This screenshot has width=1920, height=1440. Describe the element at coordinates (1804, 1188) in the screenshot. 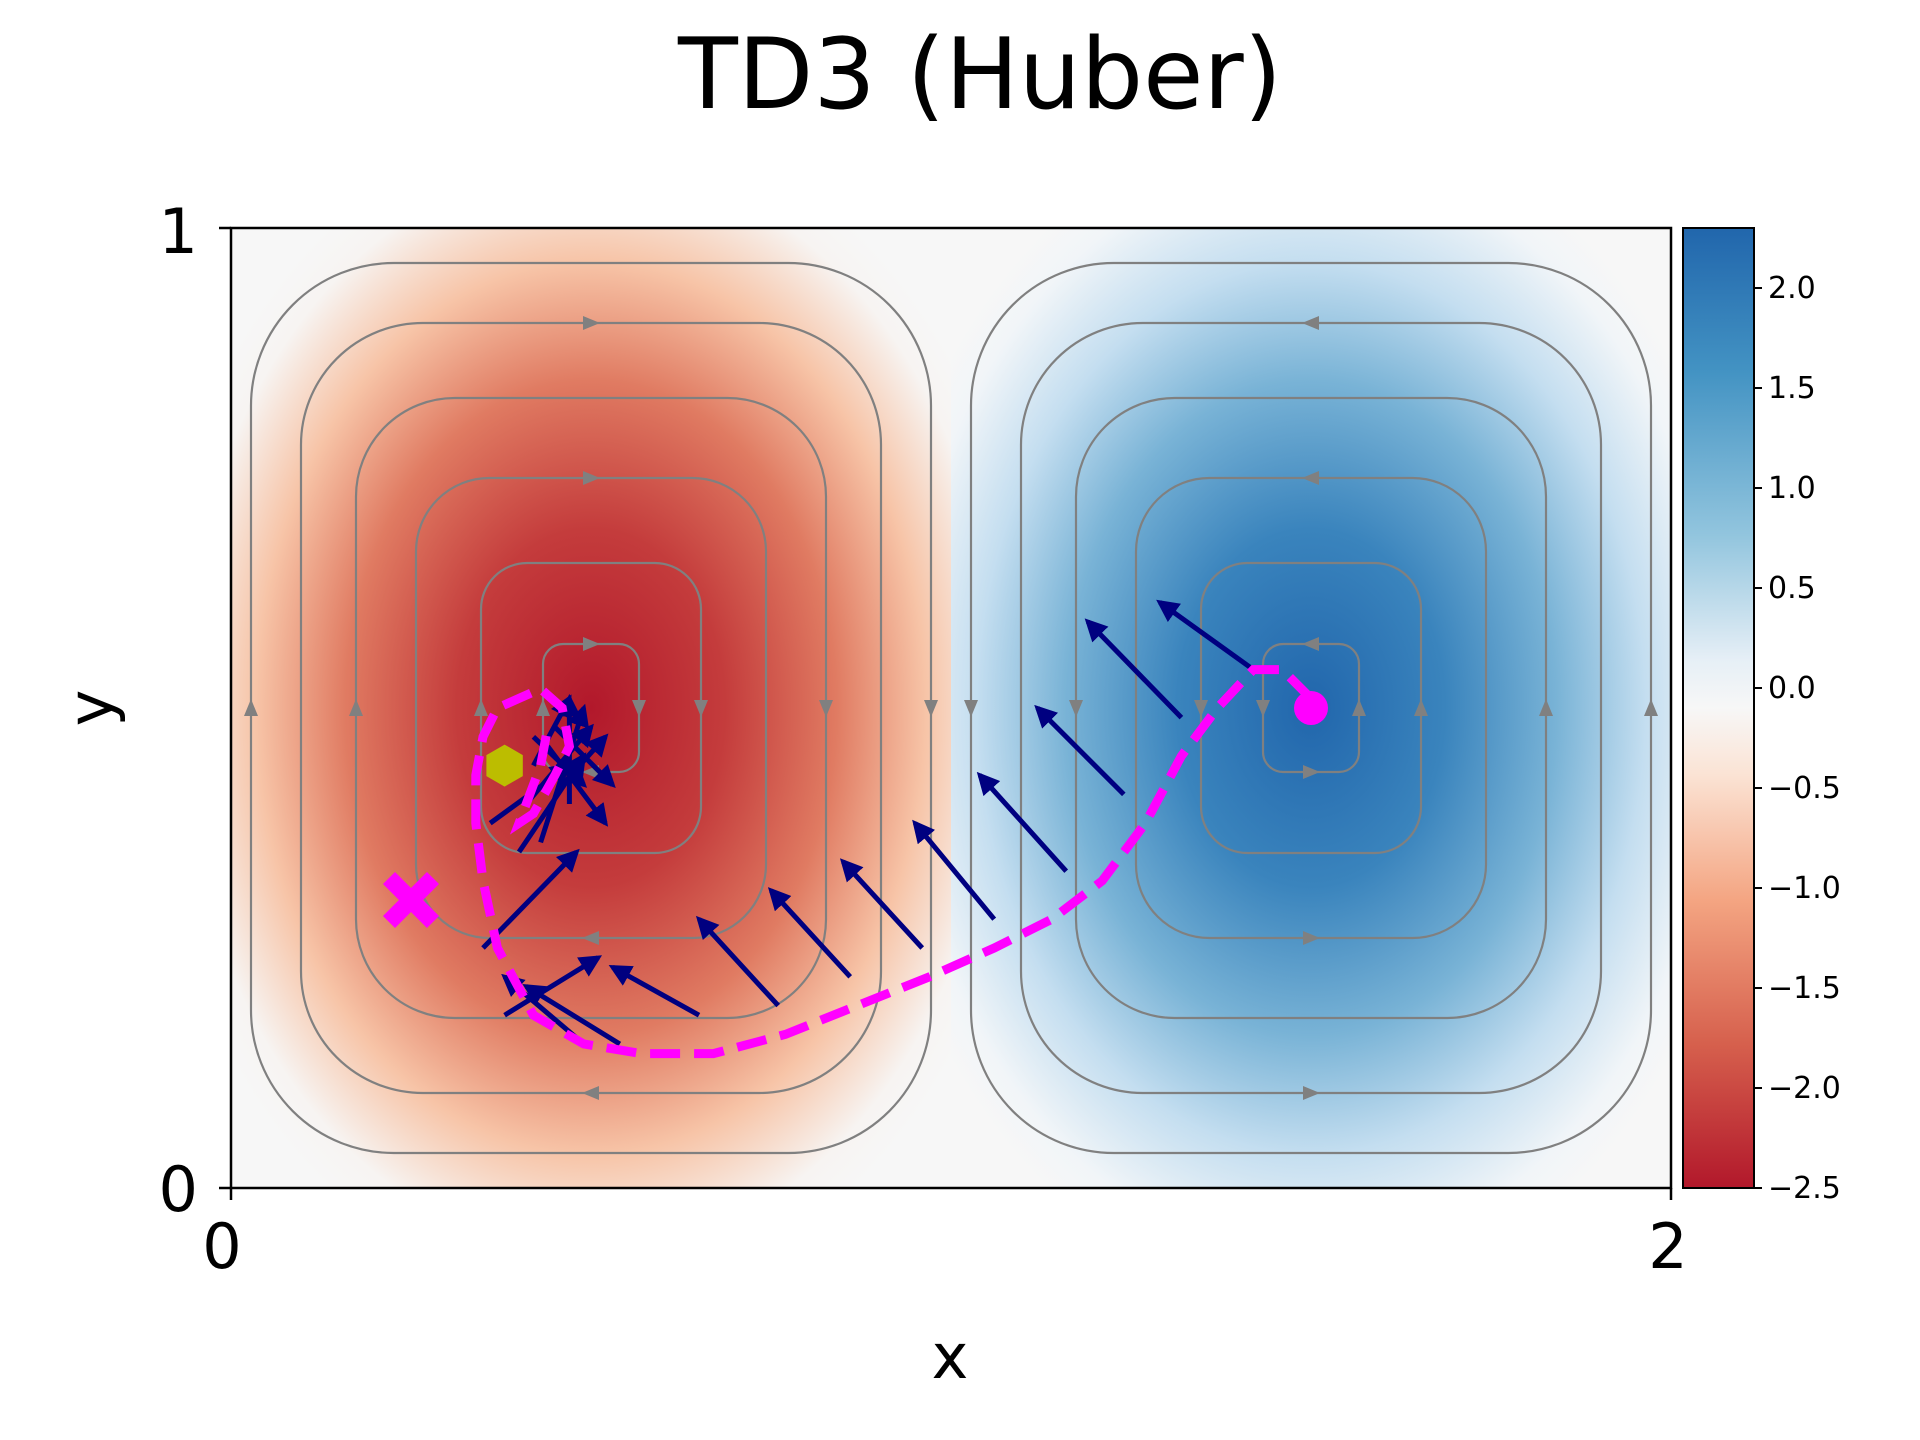

I see `colorbar-tick-label: −2.5` at that location.